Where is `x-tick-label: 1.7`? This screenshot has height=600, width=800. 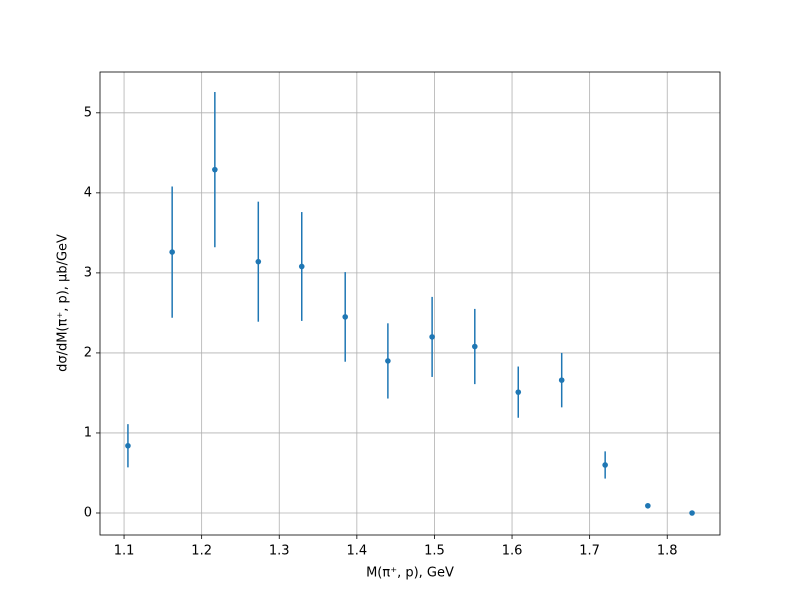
x-tick-label: 1.7 is located at coordinates (589, 551).